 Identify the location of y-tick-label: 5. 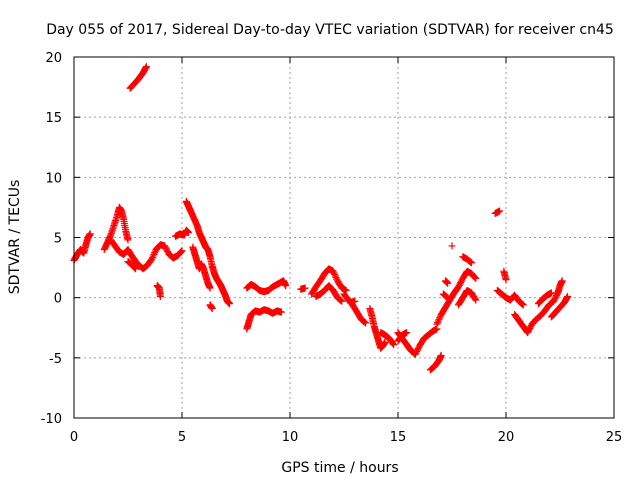
(58, 239).